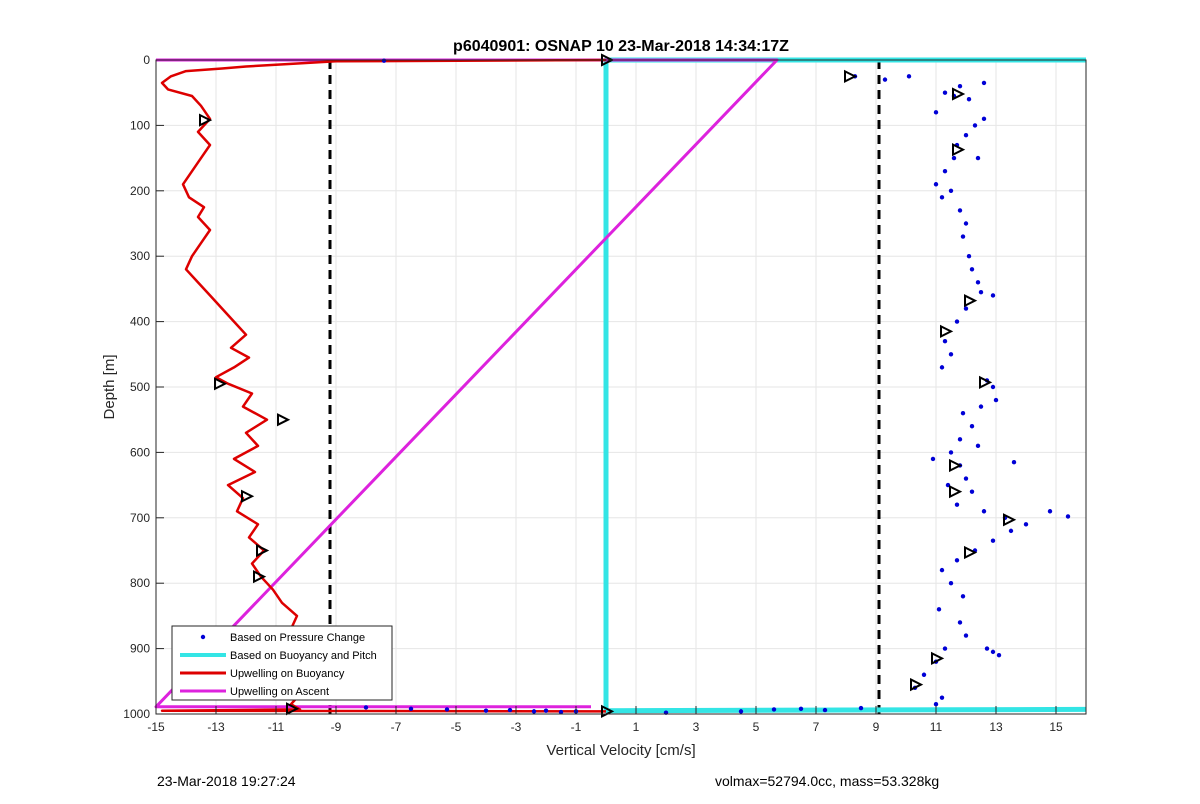 The image size is (1200, 804). Describe the element at coordinates (226, 781) in the screenshot. I see `footer-timestamp: 23-Mar-2018 19:27:24` at that location.